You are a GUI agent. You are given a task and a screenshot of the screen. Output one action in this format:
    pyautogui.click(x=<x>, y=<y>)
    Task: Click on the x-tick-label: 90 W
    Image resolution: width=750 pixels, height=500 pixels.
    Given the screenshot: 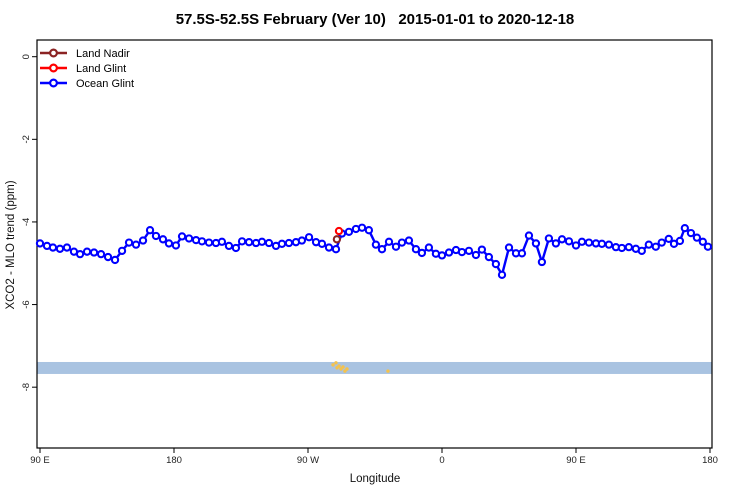 What is the action you would take?
    pyautogui.click(x=308, y=460)
    